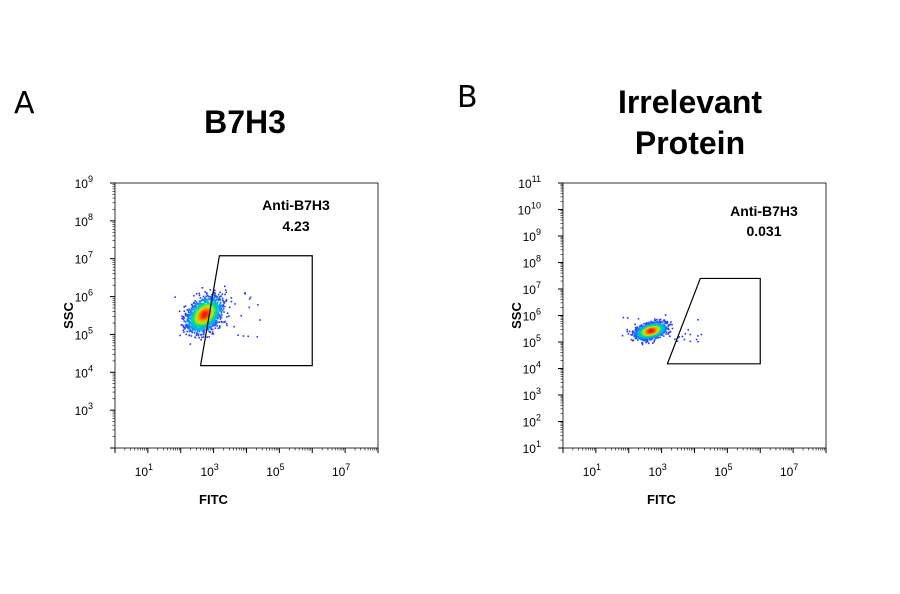  I want to click on plot-a-y-tick-label: 10⁴, so click(84, 371).